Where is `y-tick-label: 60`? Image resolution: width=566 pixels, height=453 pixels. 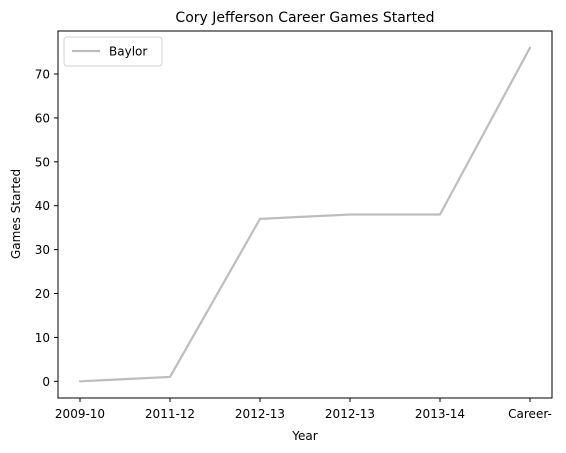 y-tick-label: 60 is located at coordinates (42, 118).